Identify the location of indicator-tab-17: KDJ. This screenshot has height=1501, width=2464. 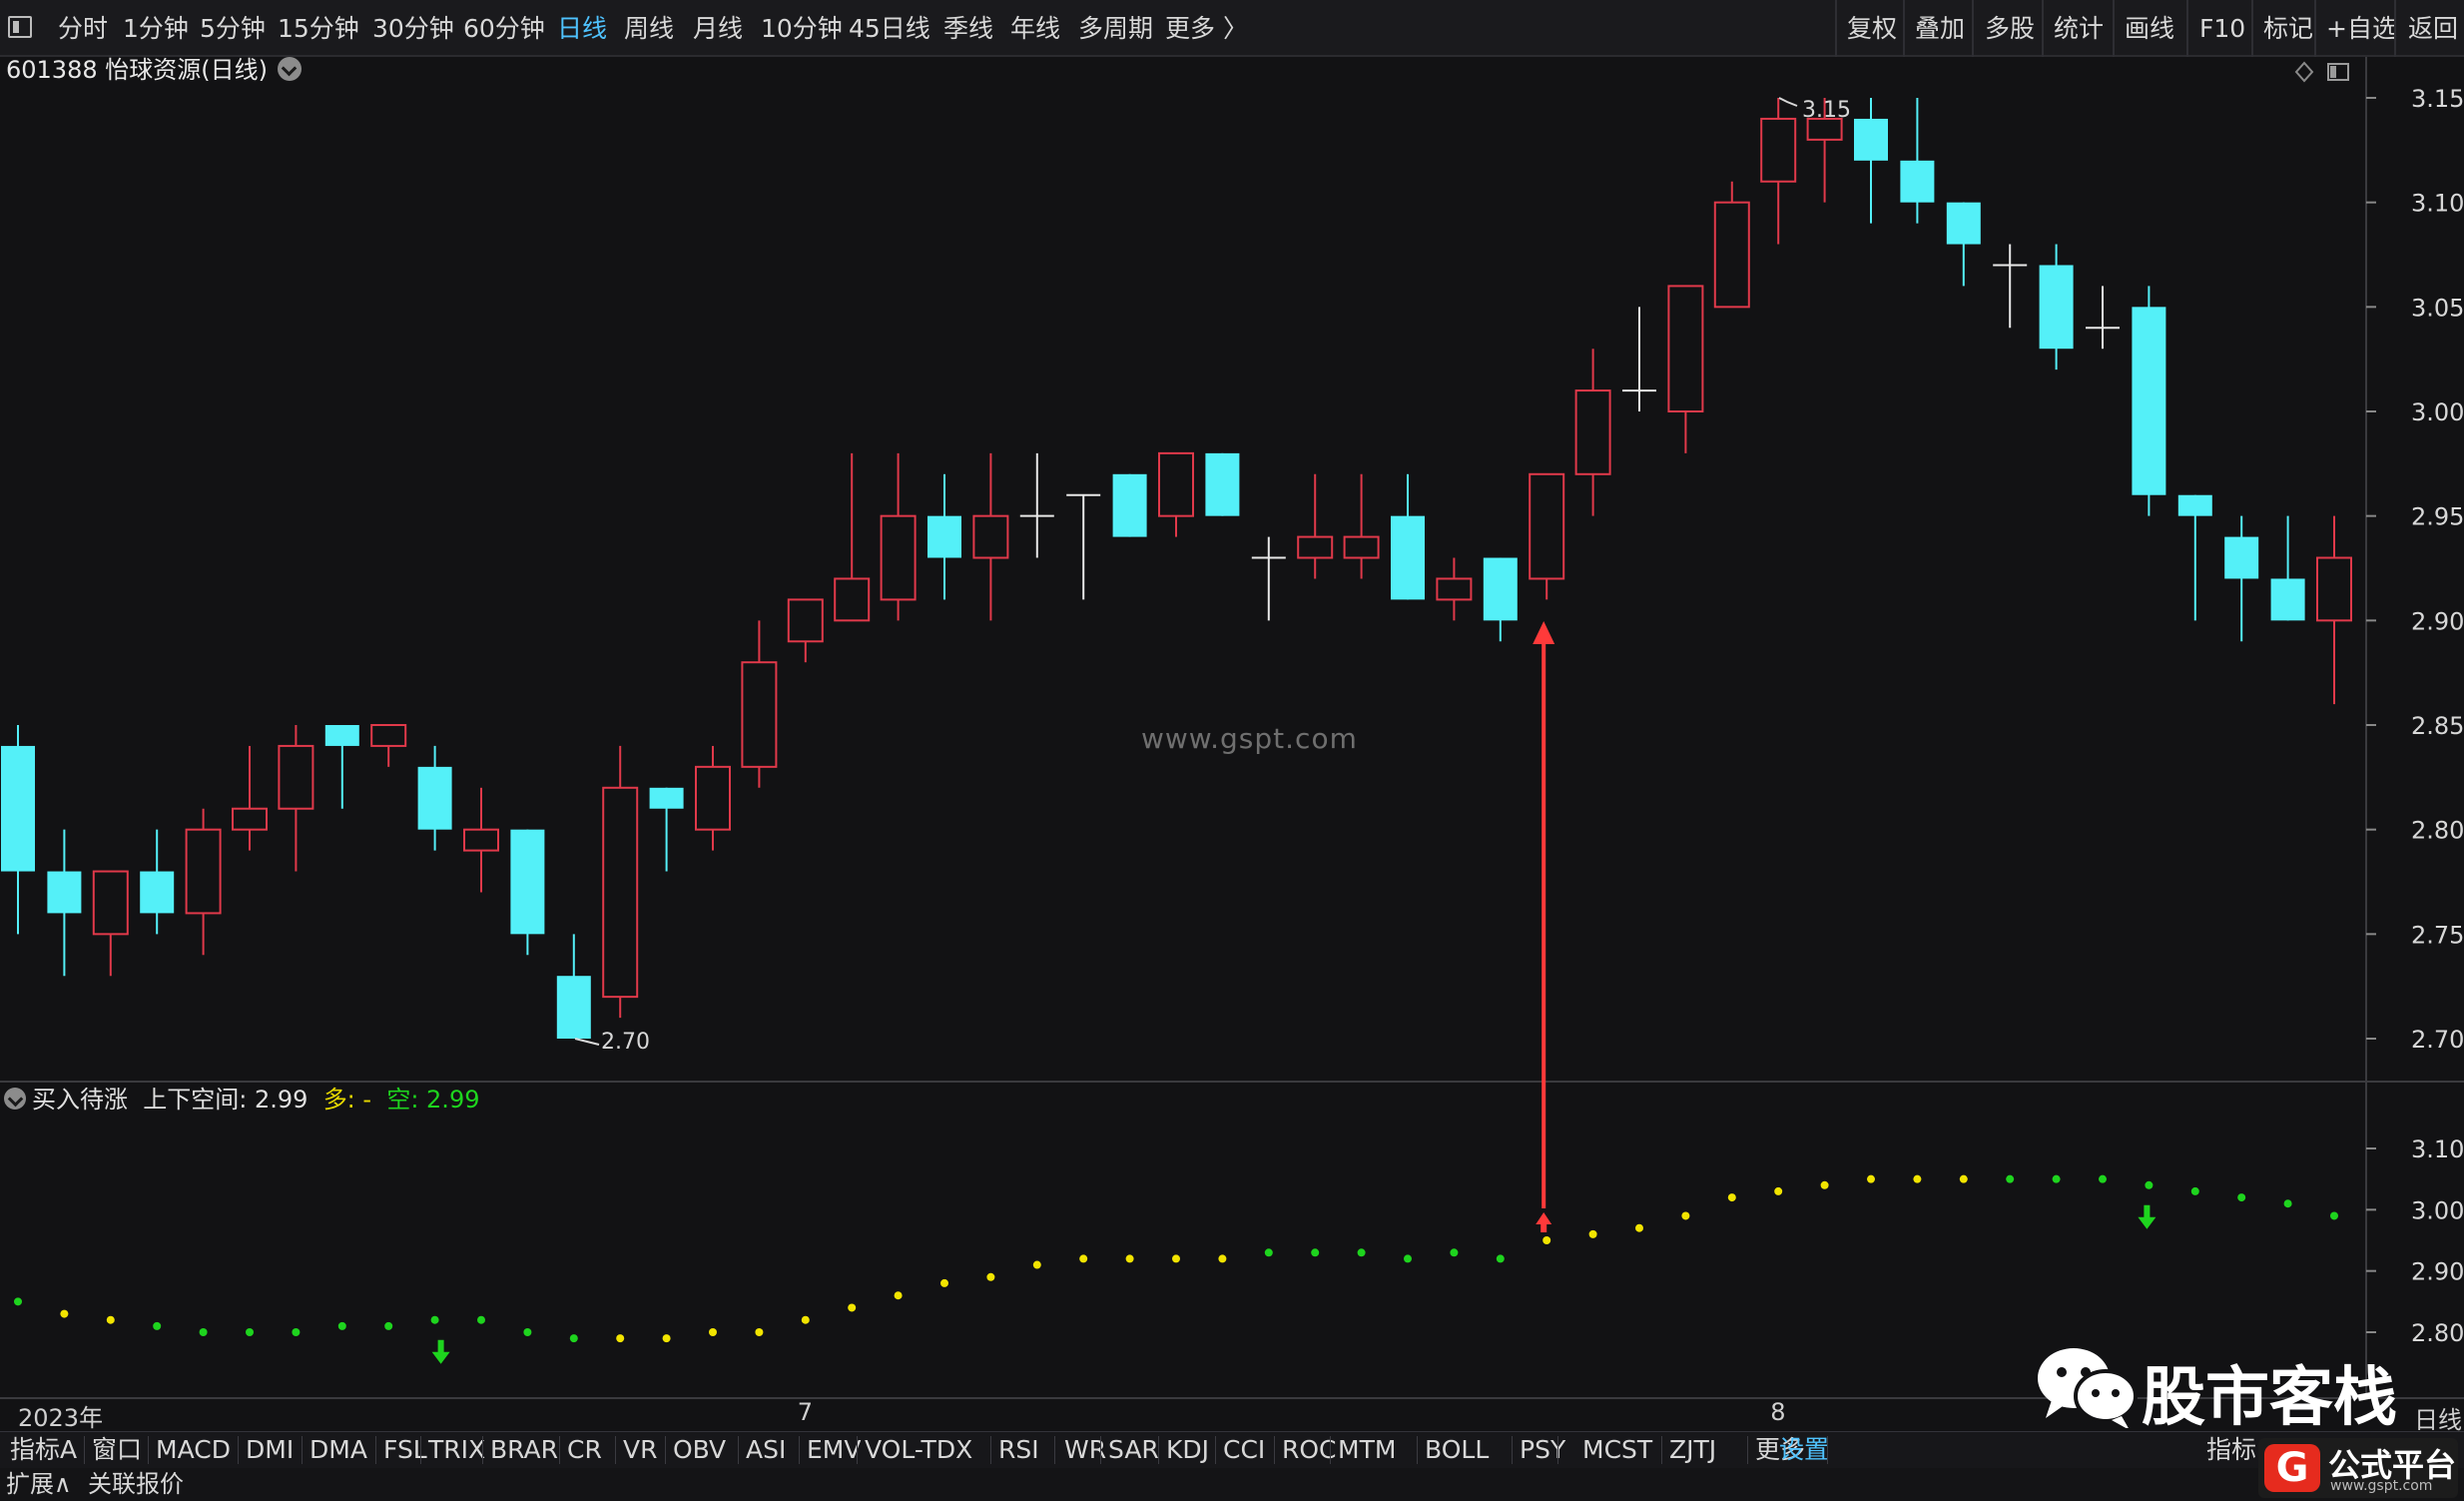
(1188, 1449).